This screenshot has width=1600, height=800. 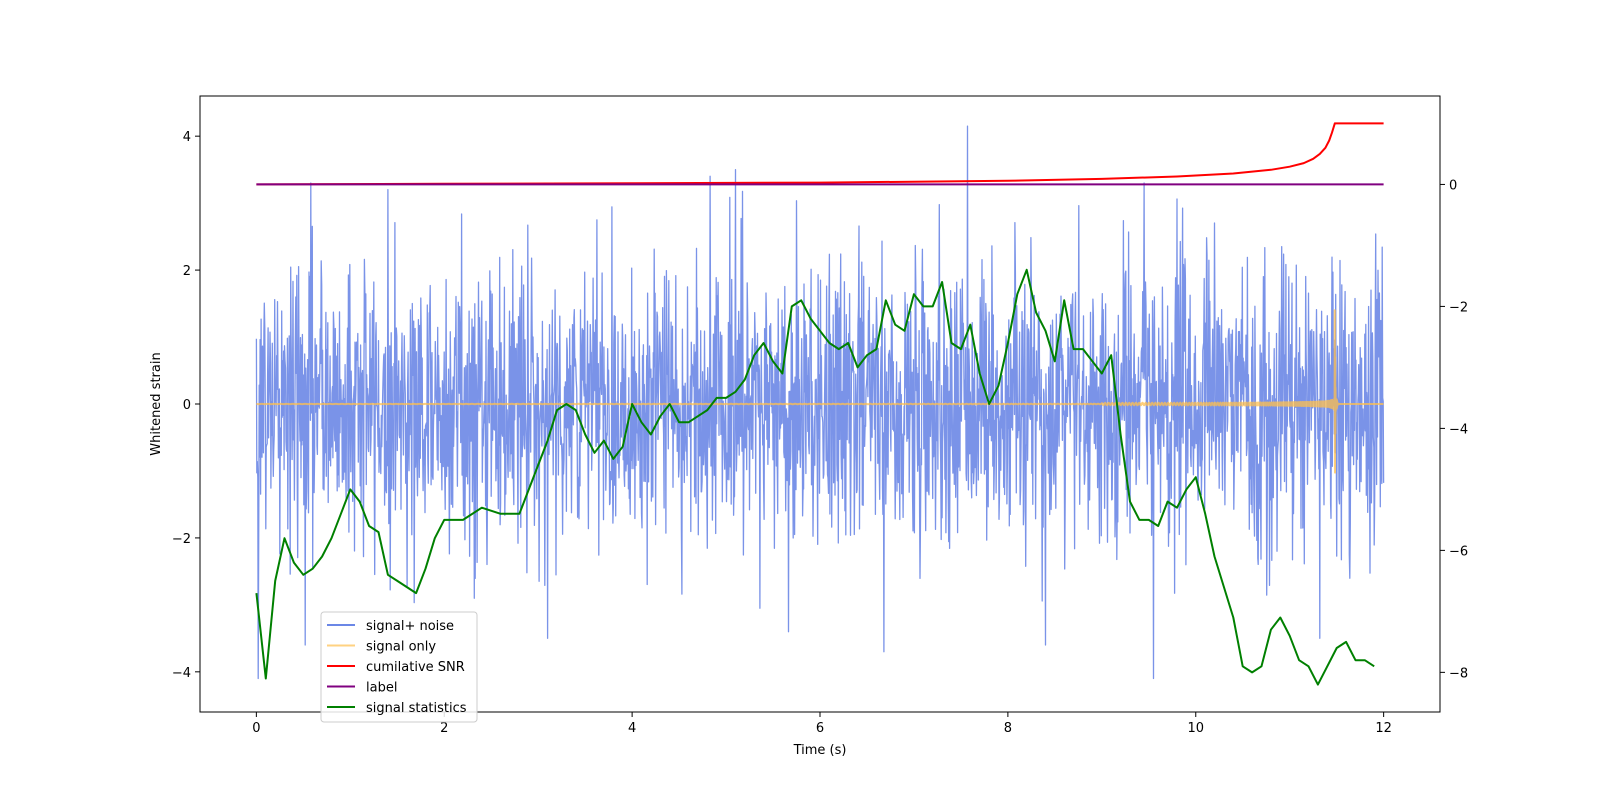 What do you see at coordinates (410, 626) in the screenshot?
I see `legend-label-signal-noise: signal+ noise` at bounding box center [410, 626].